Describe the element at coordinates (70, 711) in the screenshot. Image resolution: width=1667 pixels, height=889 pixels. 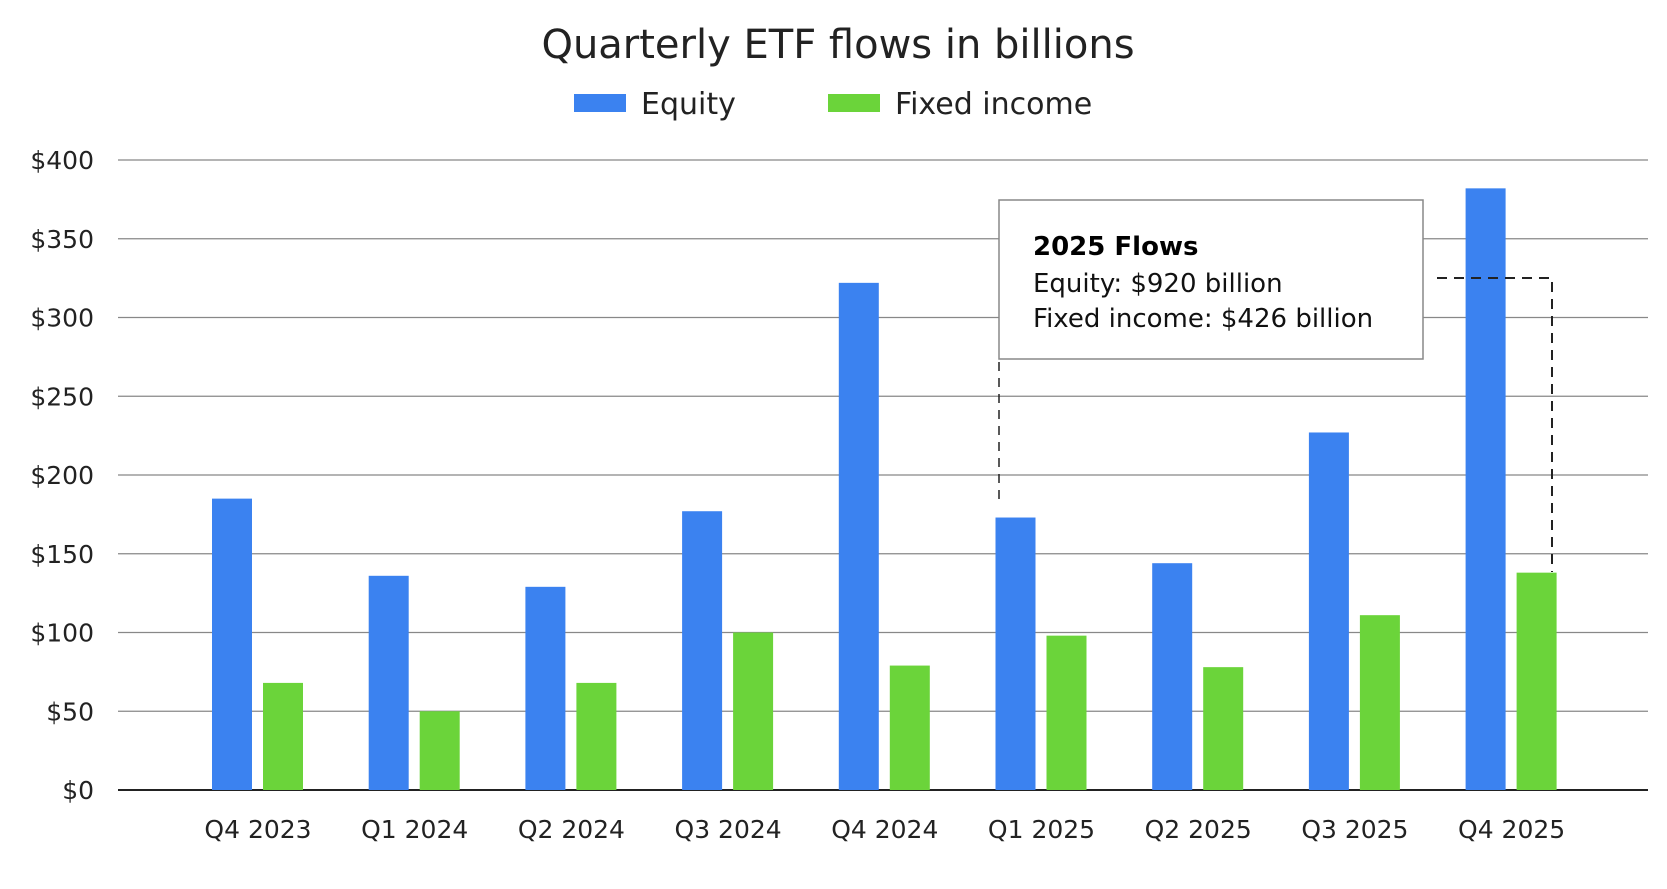
I see `y-tick-label: $50` at that location.